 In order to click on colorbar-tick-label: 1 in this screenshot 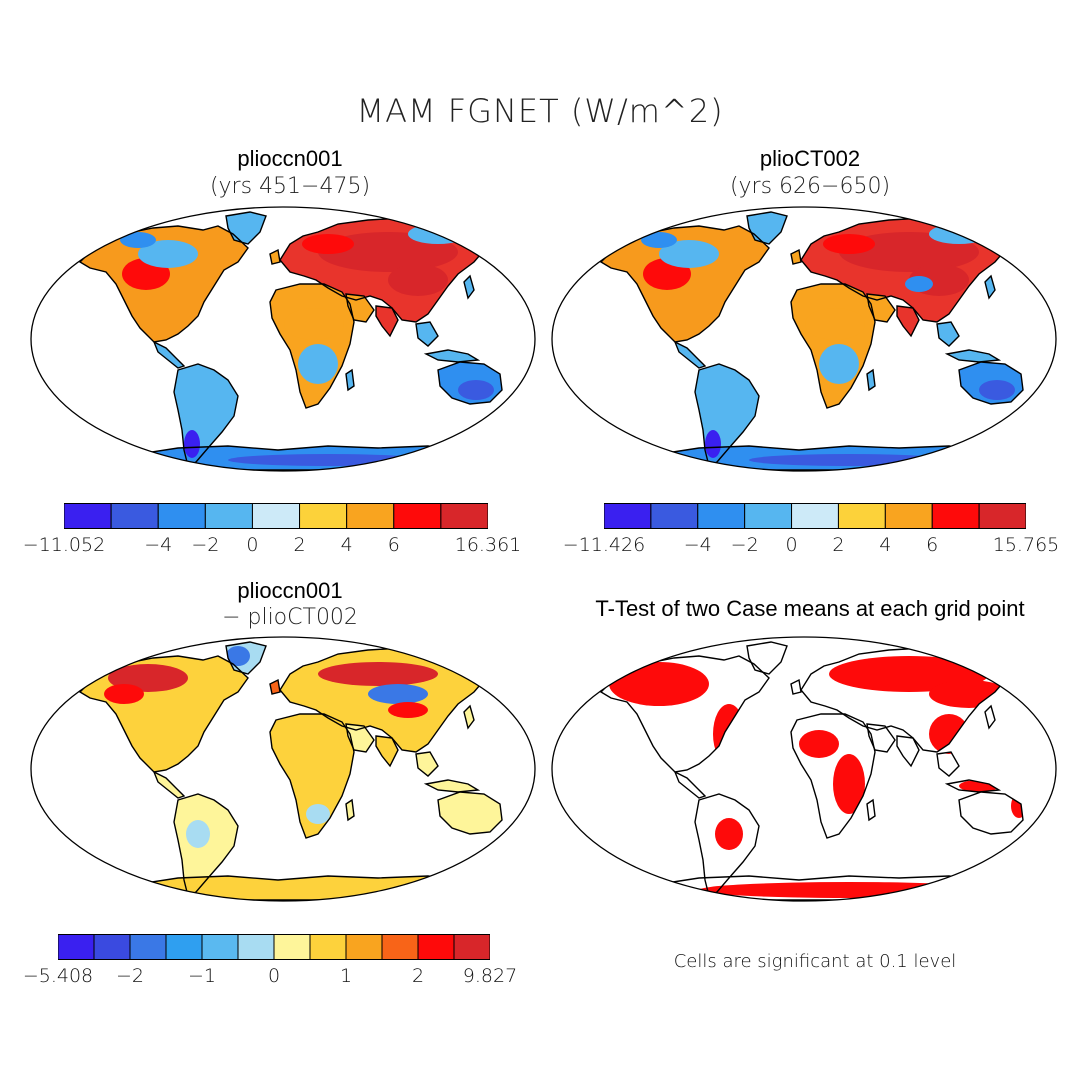, I will do `click(346, 976)`.